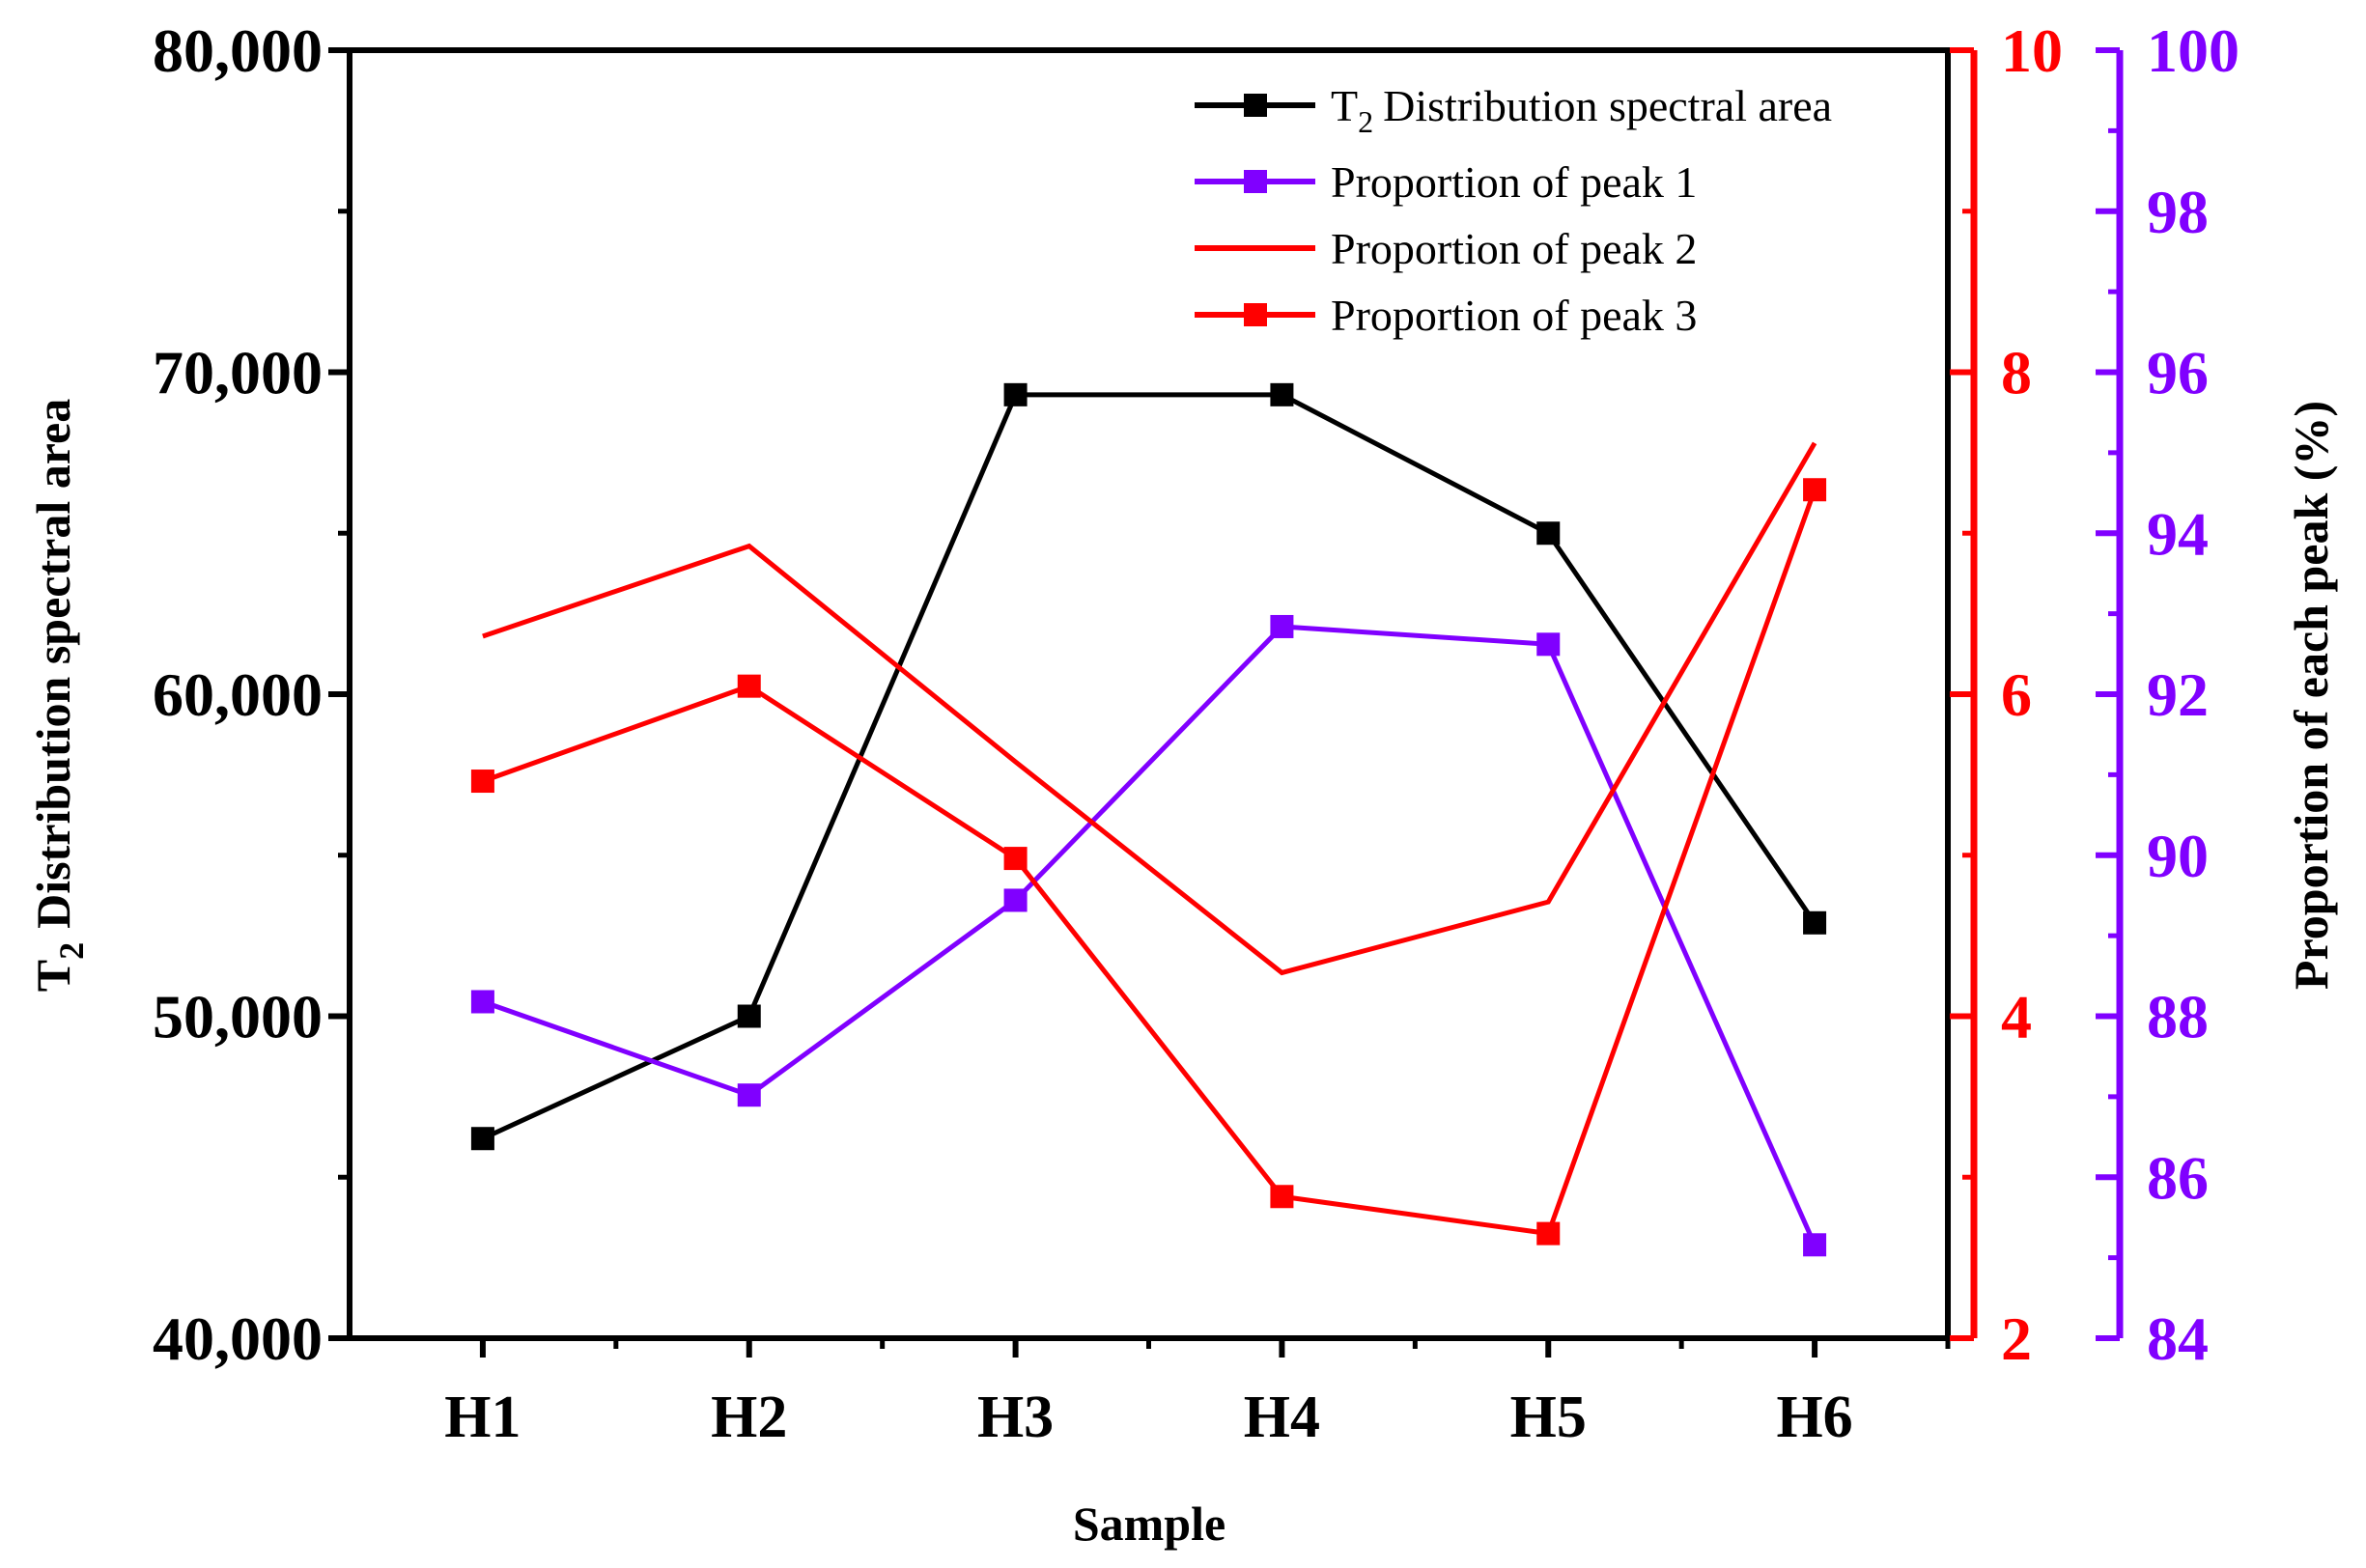  What do you see at coordinates (2178, 1017) in the screenshot?
I see `right2-tick-label: 88` at bounding box center [2178, 1017].